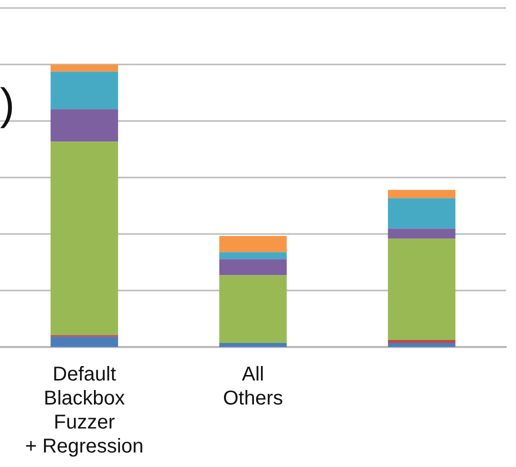 This screenshot has height=467, width=516. Describe the element at coordinates (7, 105) in the screenshot. I see `annotation: )` at that location.